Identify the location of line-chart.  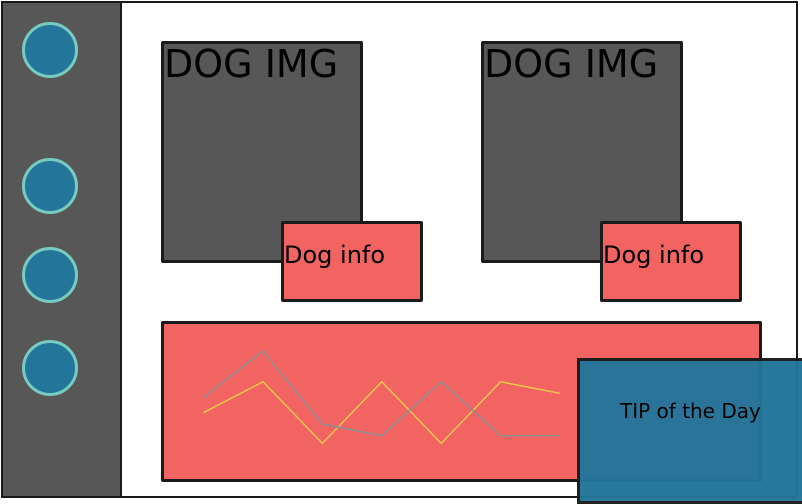
(382, 397).